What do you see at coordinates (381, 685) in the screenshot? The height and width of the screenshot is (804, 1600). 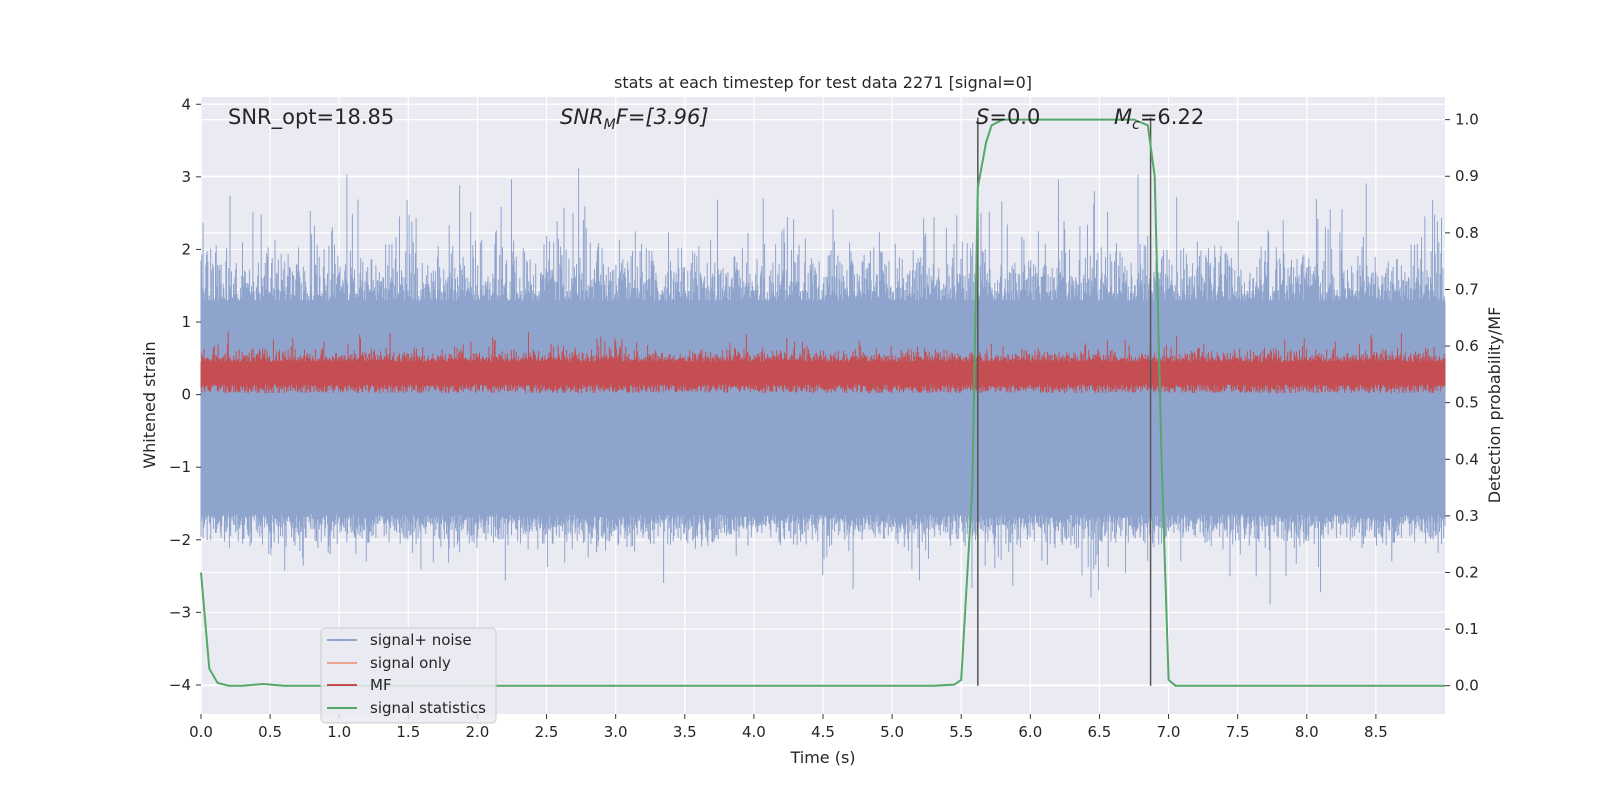 I see `legend-label-mf: MF` at bounding box center [381, 685].